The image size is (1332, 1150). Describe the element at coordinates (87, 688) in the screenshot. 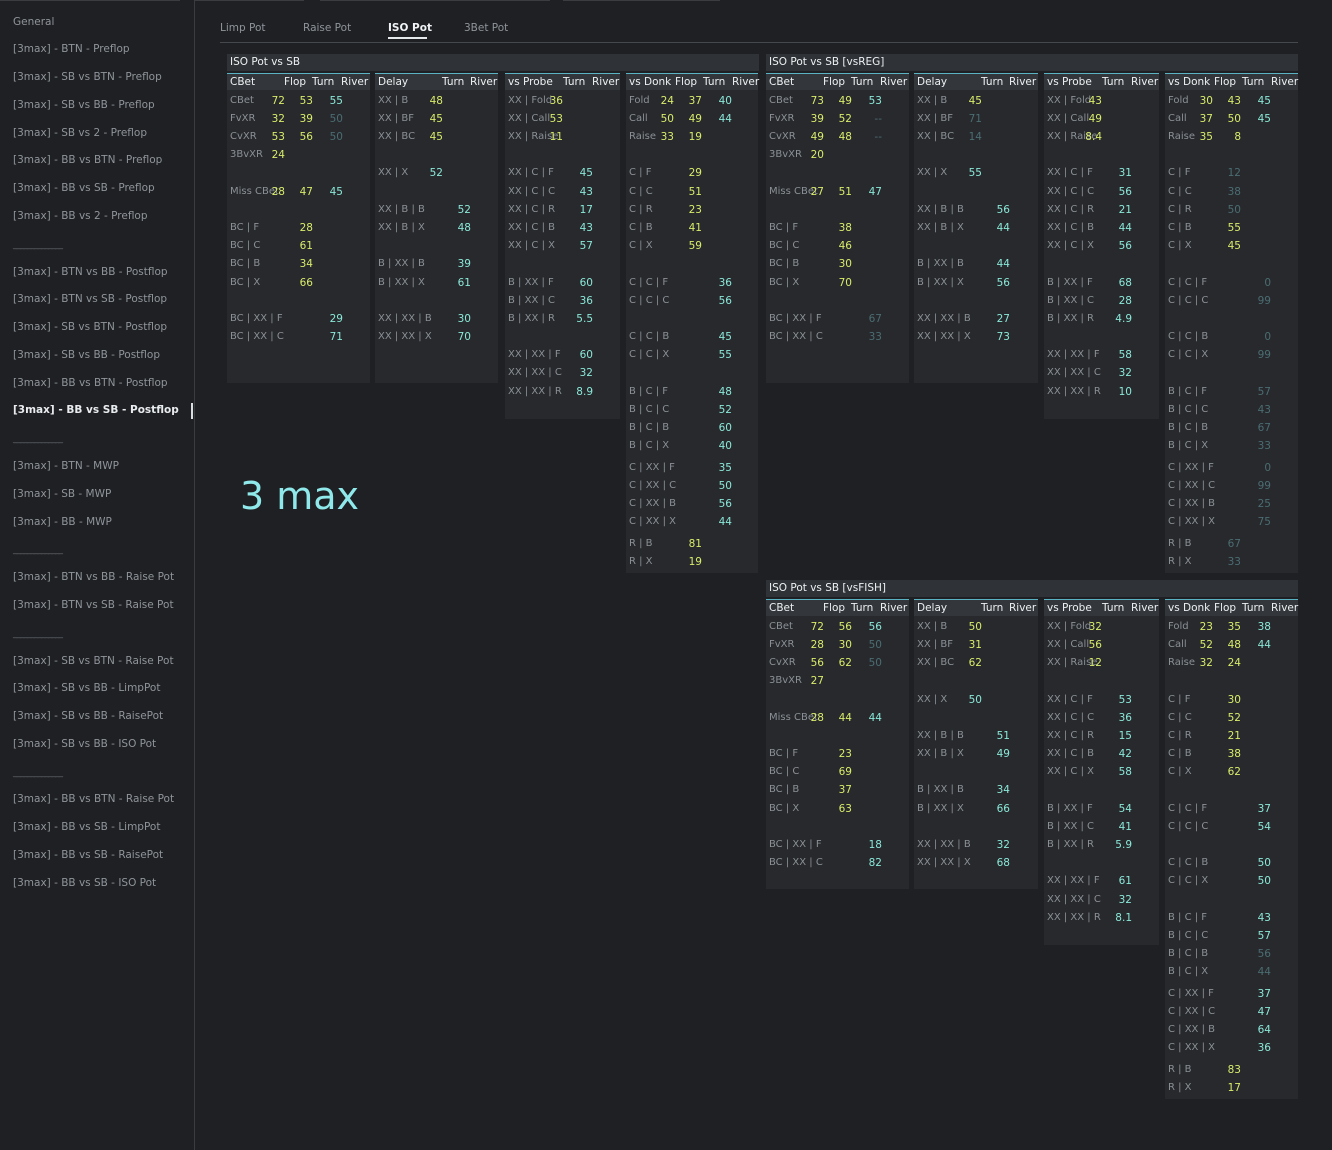

I see `sidebar-item-3max-sb-vs-bb-limppot: [3max] - SB vs BB - LimpPot` at that location.